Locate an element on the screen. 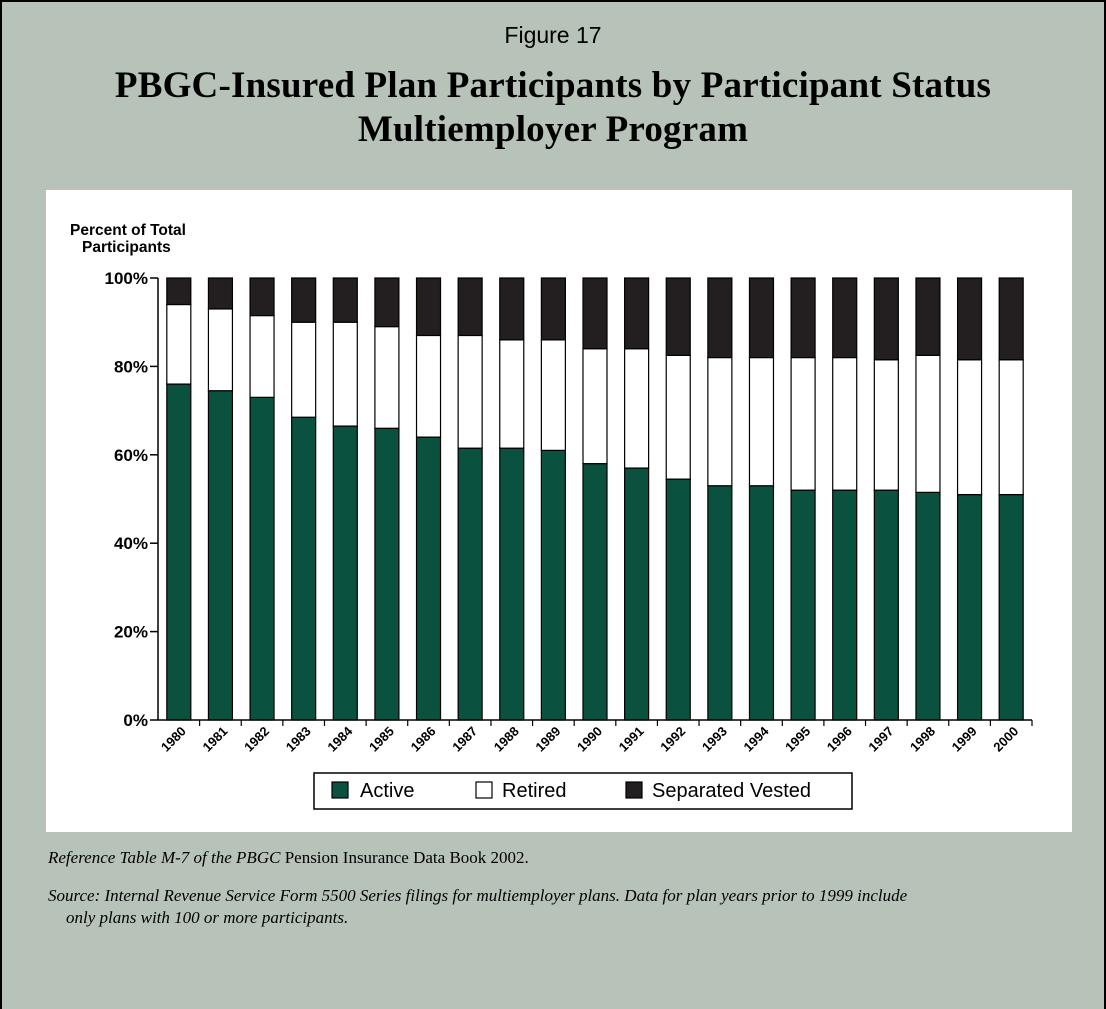  x-tick-label: 1985 is located at coordinates (381, 739).